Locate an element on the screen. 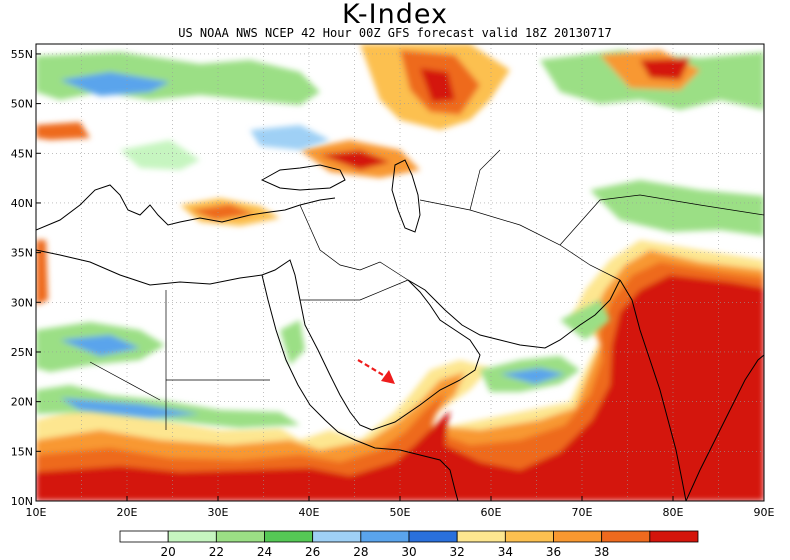 This screenshot has width=790, height=560. colorbar-level-label: 38 is located at coordinates (601, 552).